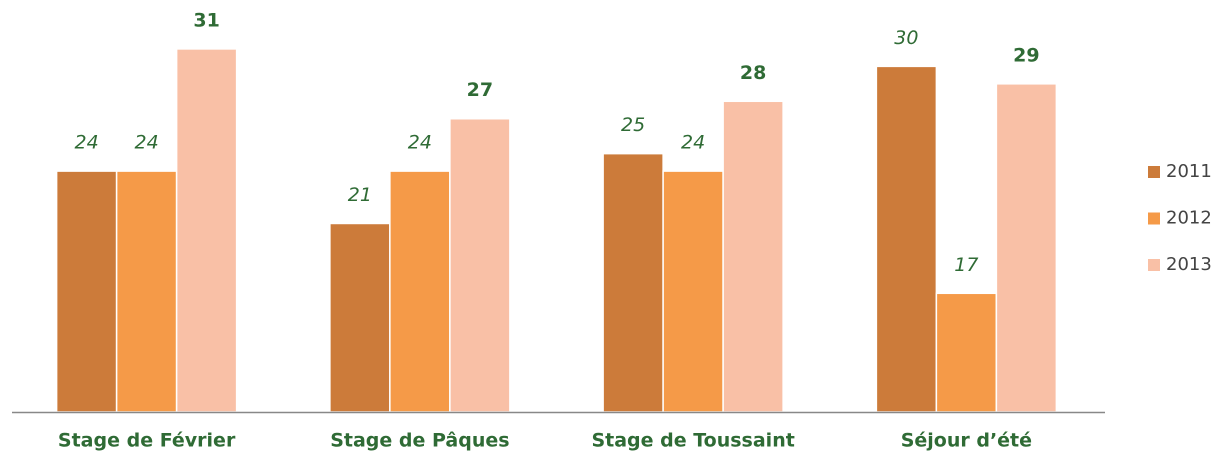  I want to click on value-label: 17, so click(966, 265).